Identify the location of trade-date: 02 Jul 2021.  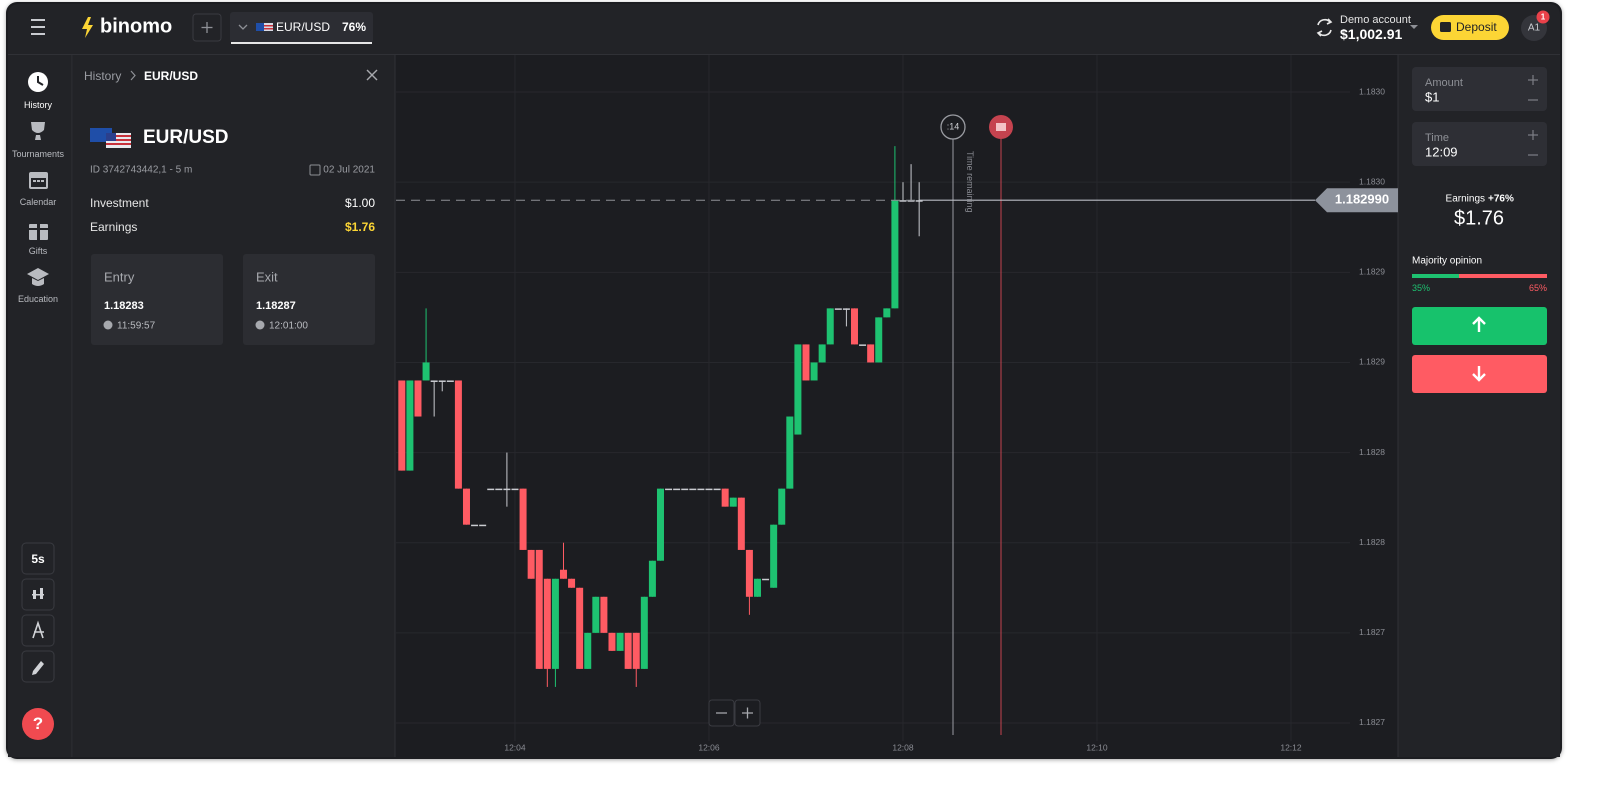
(349, 170).